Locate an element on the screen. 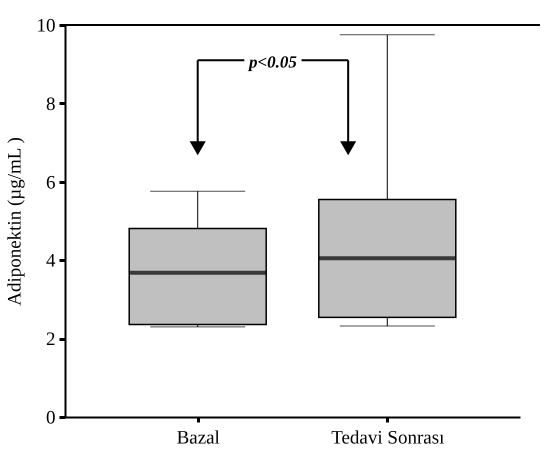 This screenshot has height=460, width=556. x-tick-label: Bazal is located at coordinates (198, 438).